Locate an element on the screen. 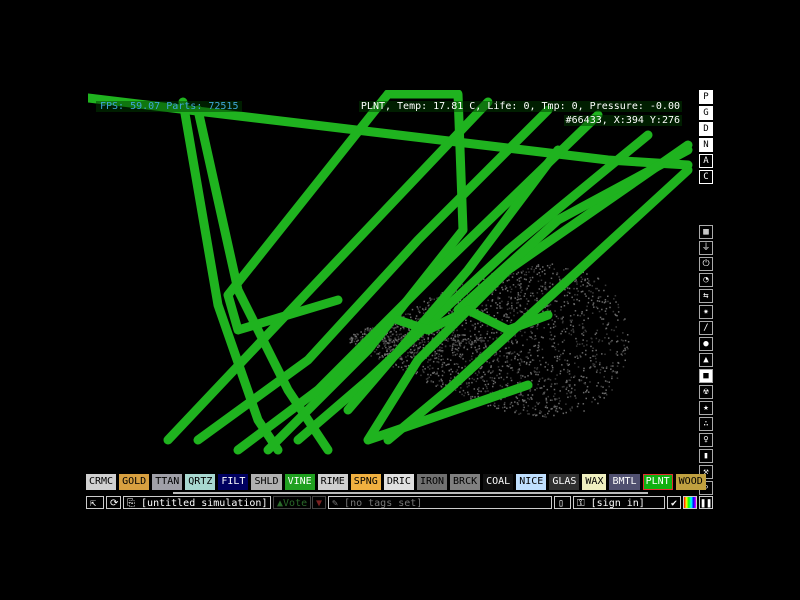 Image resolution: width=800 pixels, height=600 pixels. element-brck-button: BRCK is located at coordinates (465, 482).